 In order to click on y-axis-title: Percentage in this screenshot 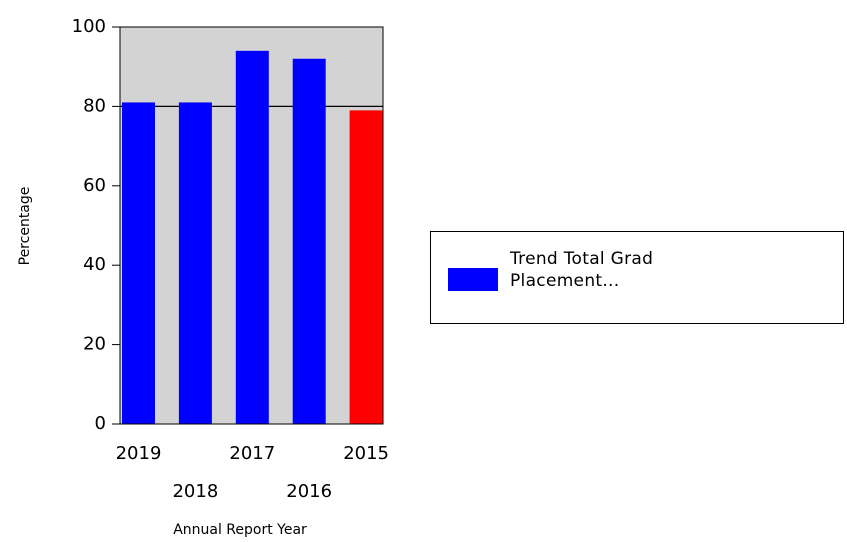, I will do `click(25, 226)`.